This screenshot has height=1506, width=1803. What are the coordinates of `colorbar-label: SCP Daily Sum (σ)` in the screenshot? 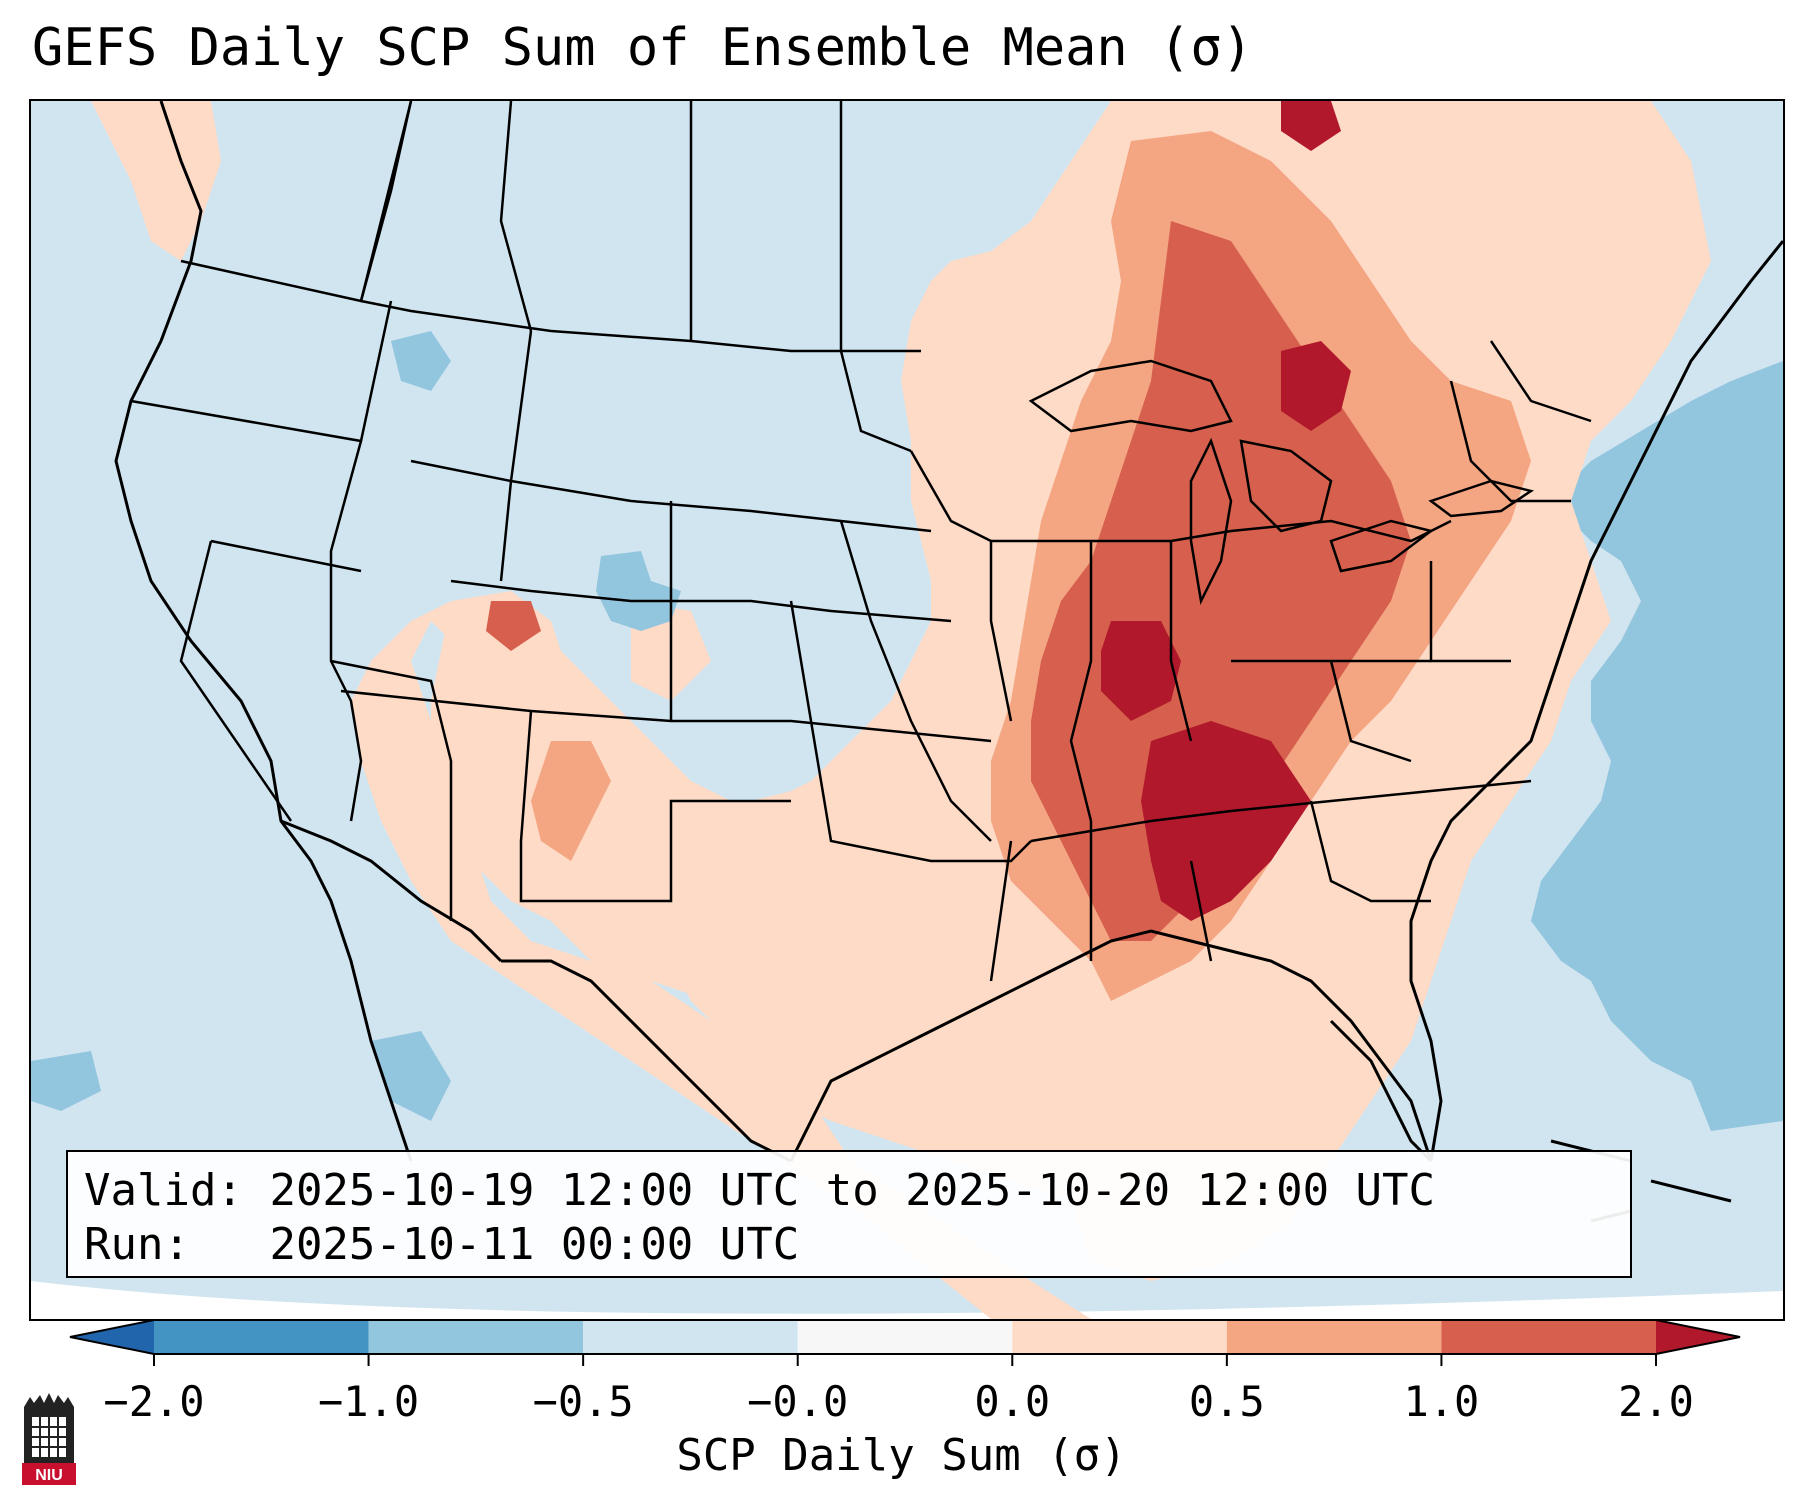 It's located at (901, 1455).